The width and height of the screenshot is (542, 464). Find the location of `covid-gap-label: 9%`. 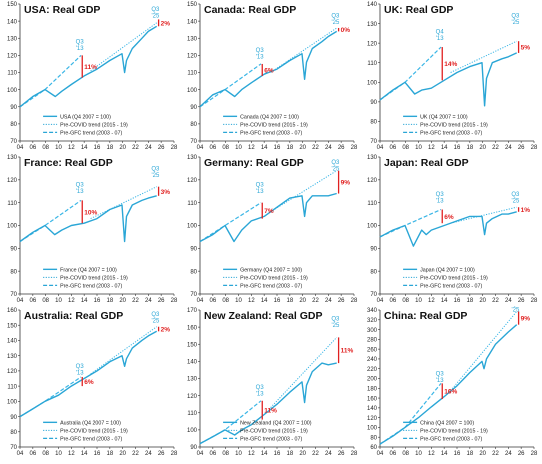

covid-gap-label: 9% is located at coordinates (346, 183).